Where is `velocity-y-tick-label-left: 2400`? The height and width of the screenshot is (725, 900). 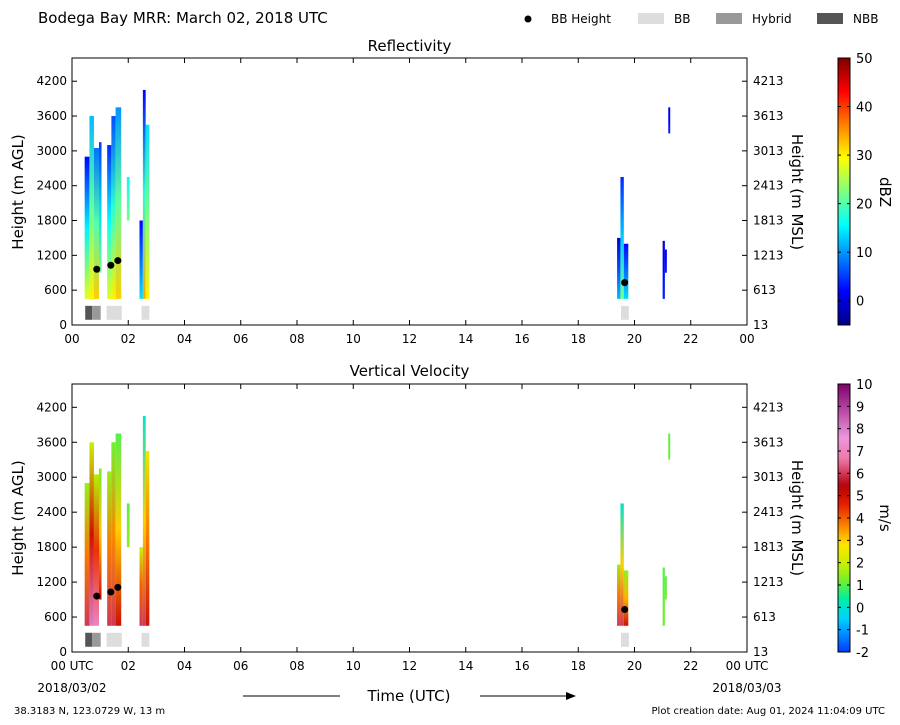 velocity-y-tick-label-left: 2400 is located at coordinates (51, 512).